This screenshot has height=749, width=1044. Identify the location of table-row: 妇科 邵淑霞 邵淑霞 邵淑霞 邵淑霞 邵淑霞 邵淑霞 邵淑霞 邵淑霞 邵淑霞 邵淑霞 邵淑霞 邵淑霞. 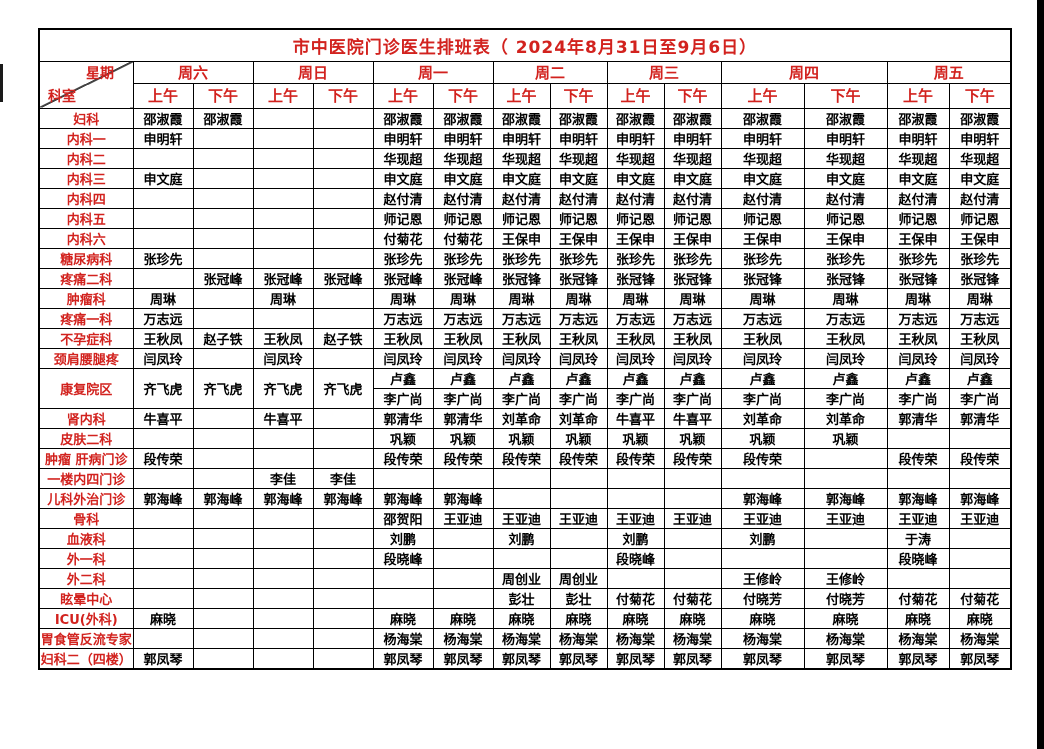
(525, 118).